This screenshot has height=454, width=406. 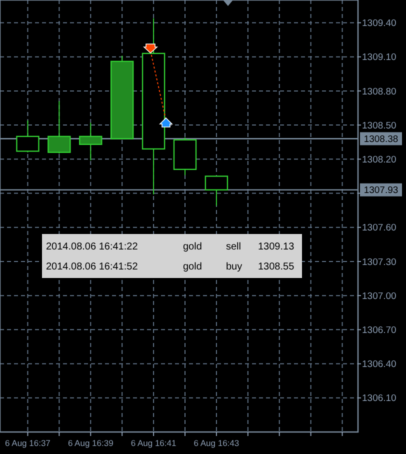 I want to click on annotation: 2014.08.06 16:41:52, so click(x=92, y=267).